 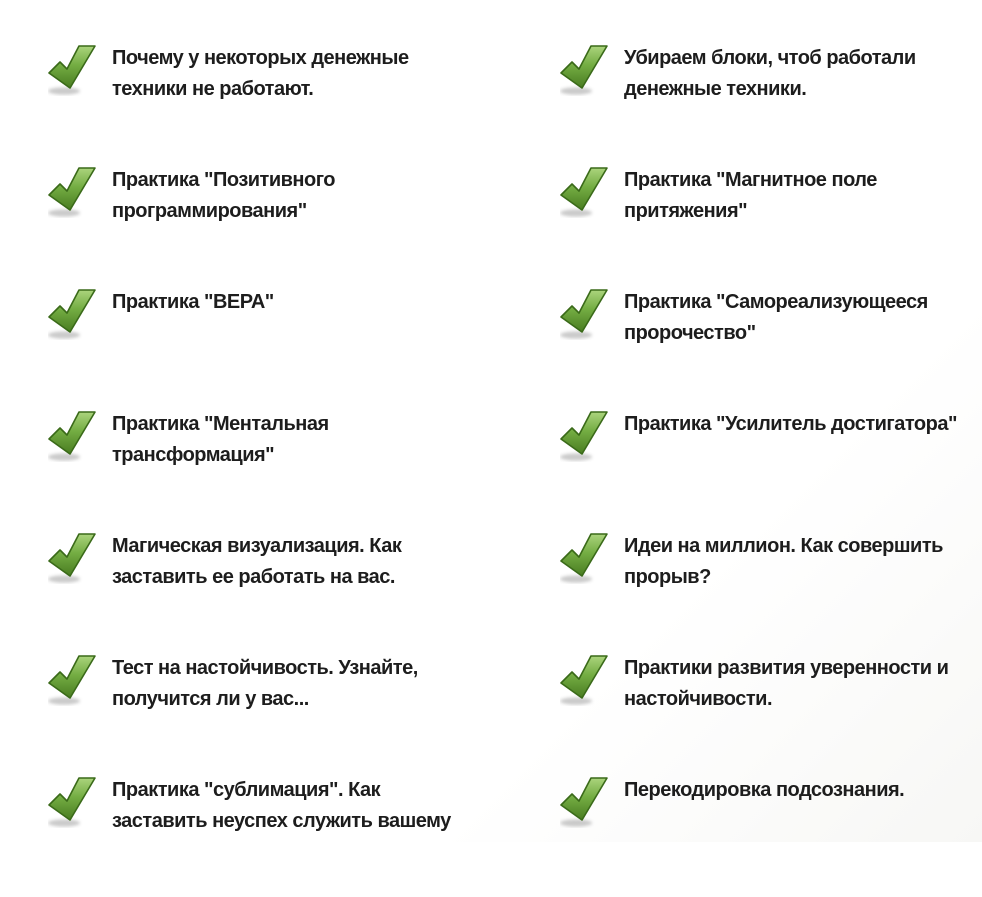 I want to click on list-item-text: Практика "Позитивного программирования", so click(x=224, y=196).